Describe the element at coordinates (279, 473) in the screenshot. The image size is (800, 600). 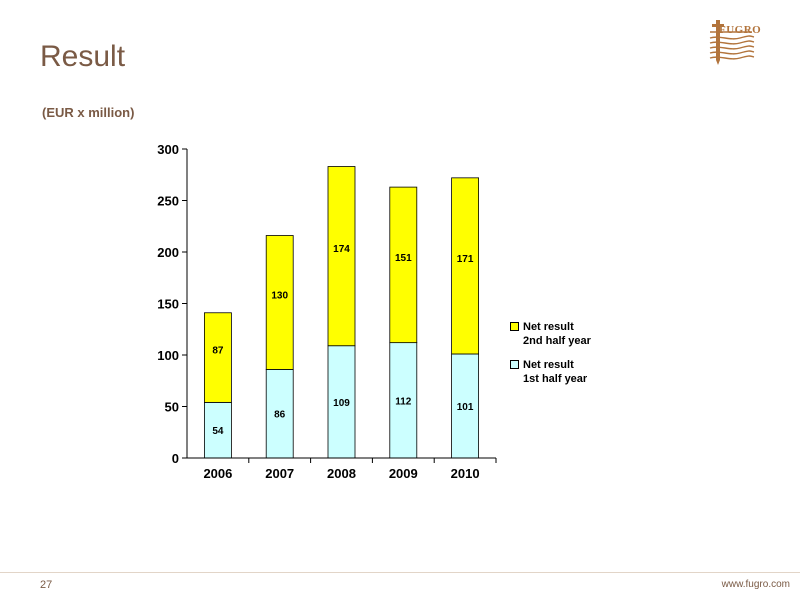
I see `x-tick-label-2007: 2007` at that location.